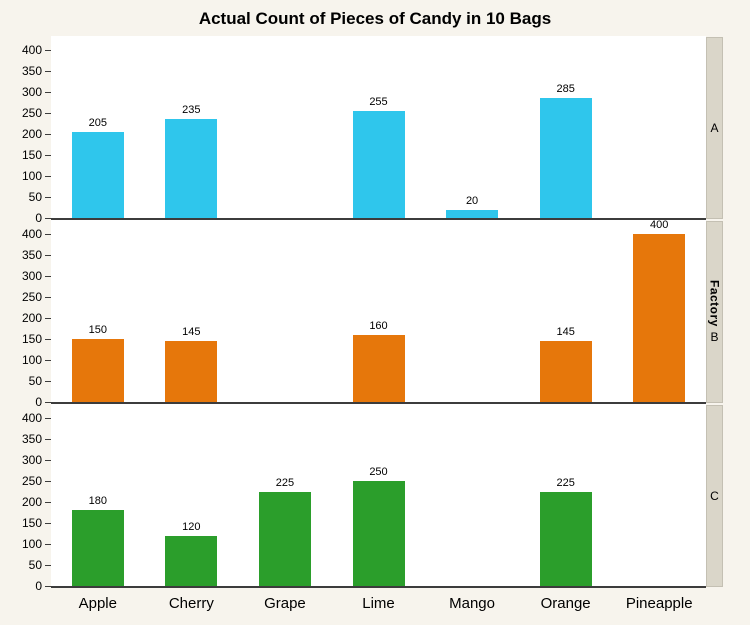 The height and width of the screenshot is (625, 750). What do you see at coordinates (97, 501) in the screenshot?
I see `bar-value-label: 180` at bounding box center [97, 501].